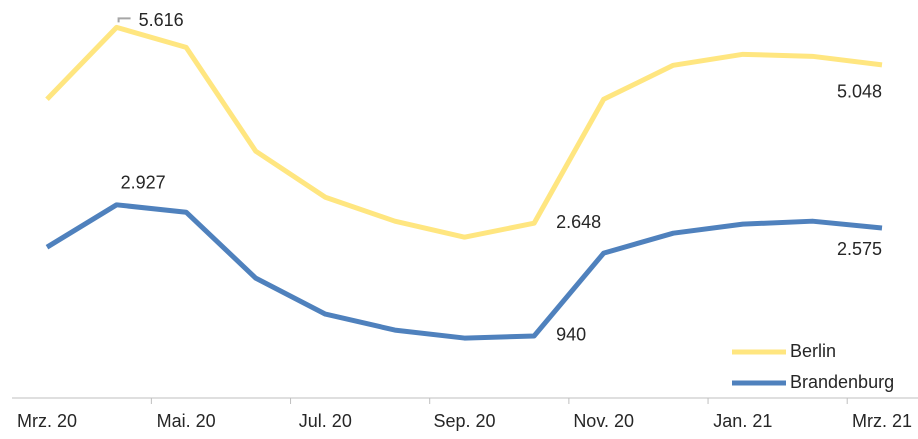  What do you see at coordinates (186, 421) in the screenshot?
I see `x-tick-label: Mai. 20` at bounding box center [186, 421].